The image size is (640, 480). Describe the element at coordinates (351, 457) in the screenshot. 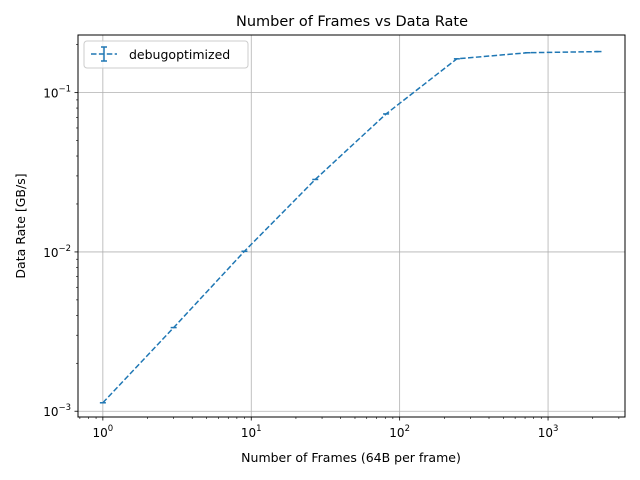

I see `x-axis-label: Number of Frames (64B per frame)` at that location.